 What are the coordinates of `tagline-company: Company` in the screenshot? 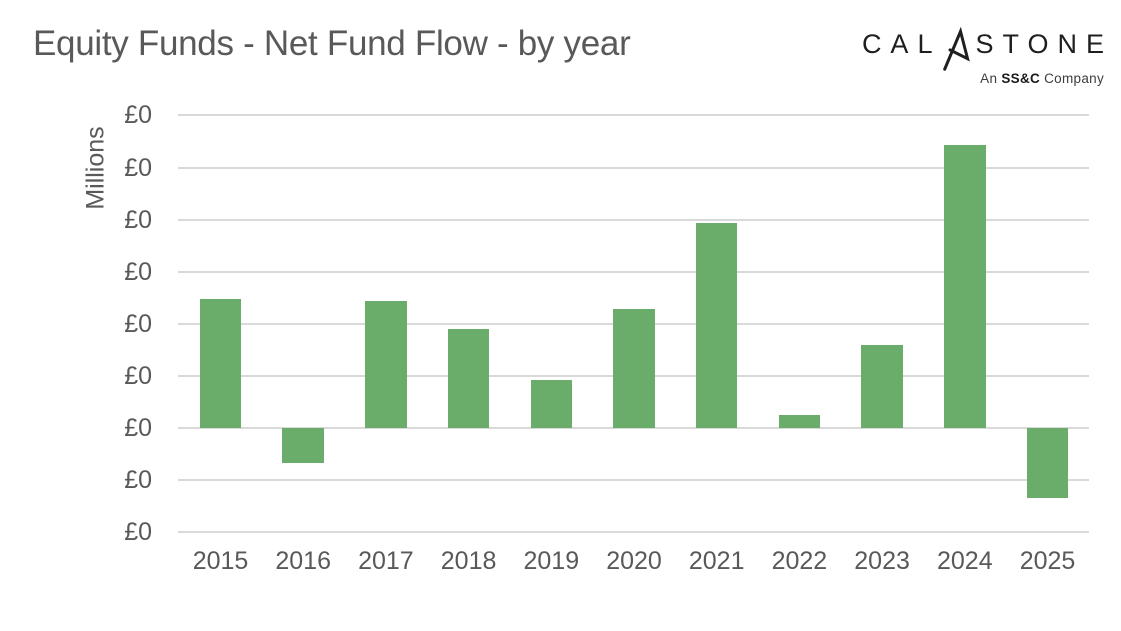 It's located at (1072, 78).